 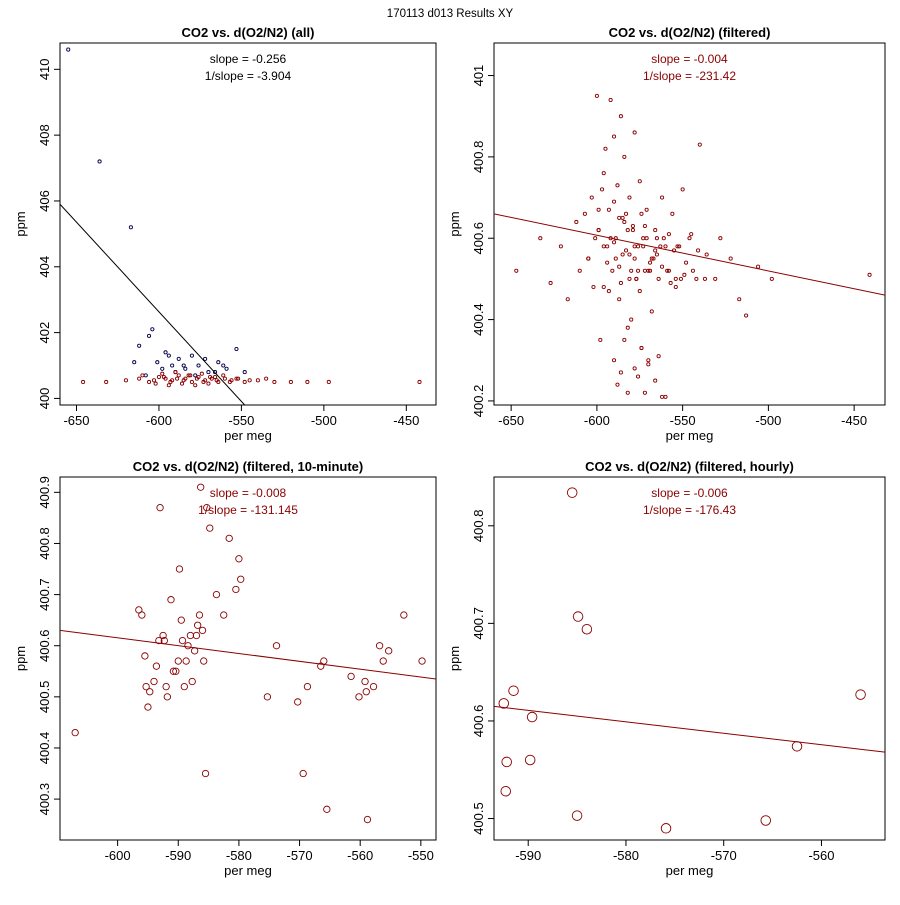 I want to click on chart-title: CO2 vs. d(O2/N2) (all), so click(x=248, y=32).